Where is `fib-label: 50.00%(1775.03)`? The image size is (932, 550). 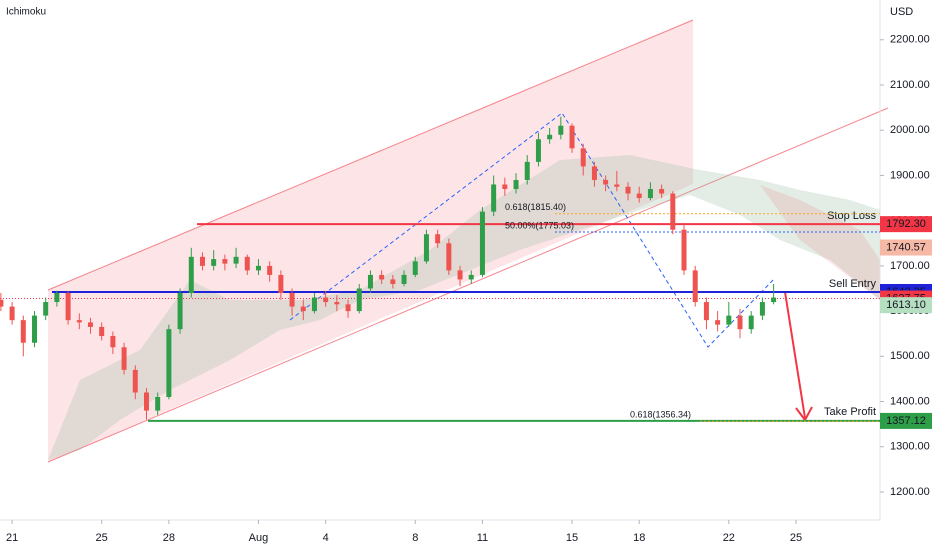 fib-label: 50.00%(1775.03) is located at coordinates (539, 225).